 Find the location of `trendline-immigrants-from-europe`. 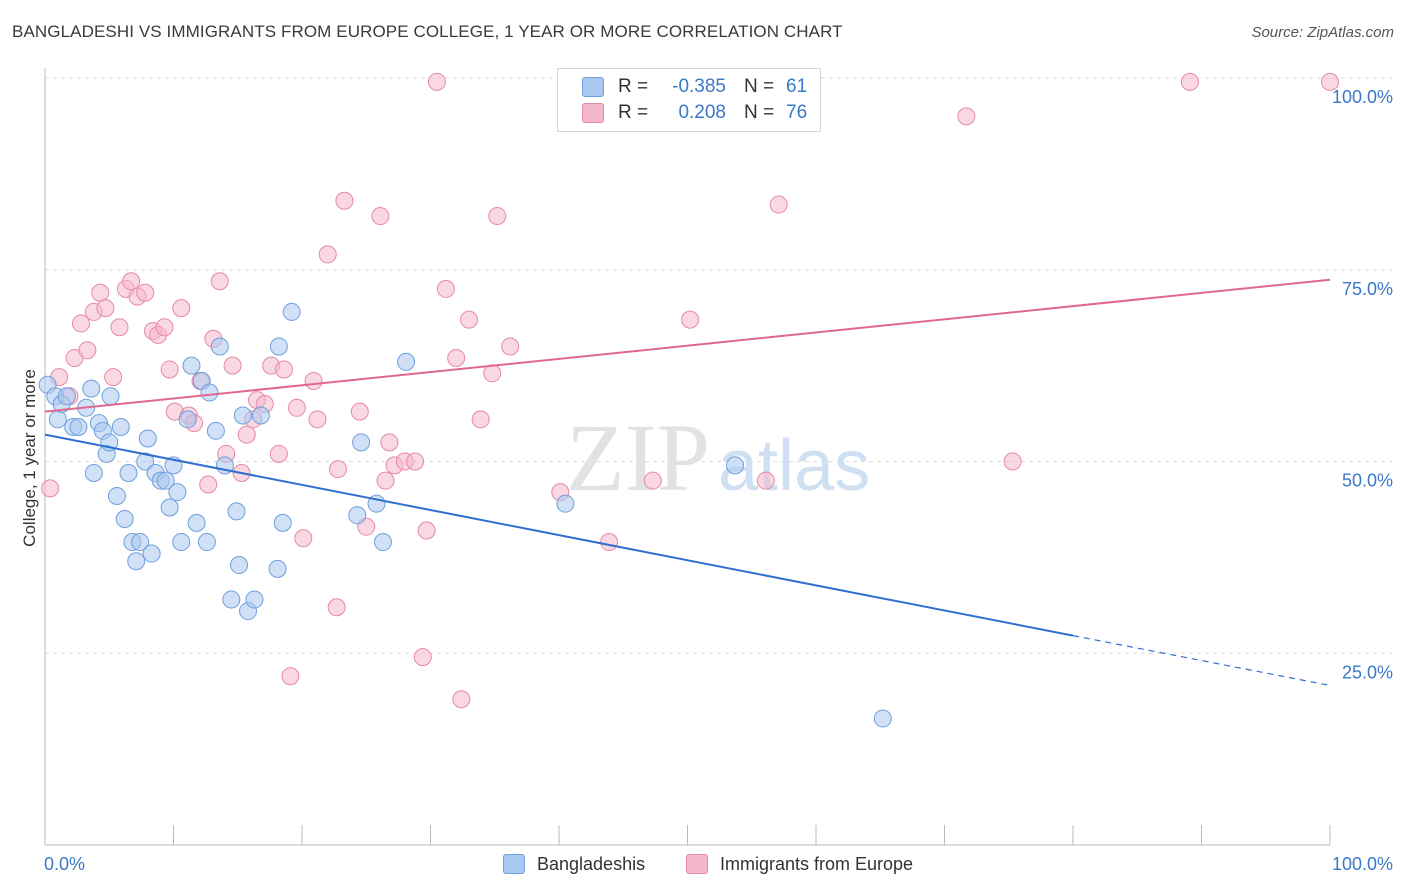

trendline-immigrants-from-europe is located at coordinates (687, 345).